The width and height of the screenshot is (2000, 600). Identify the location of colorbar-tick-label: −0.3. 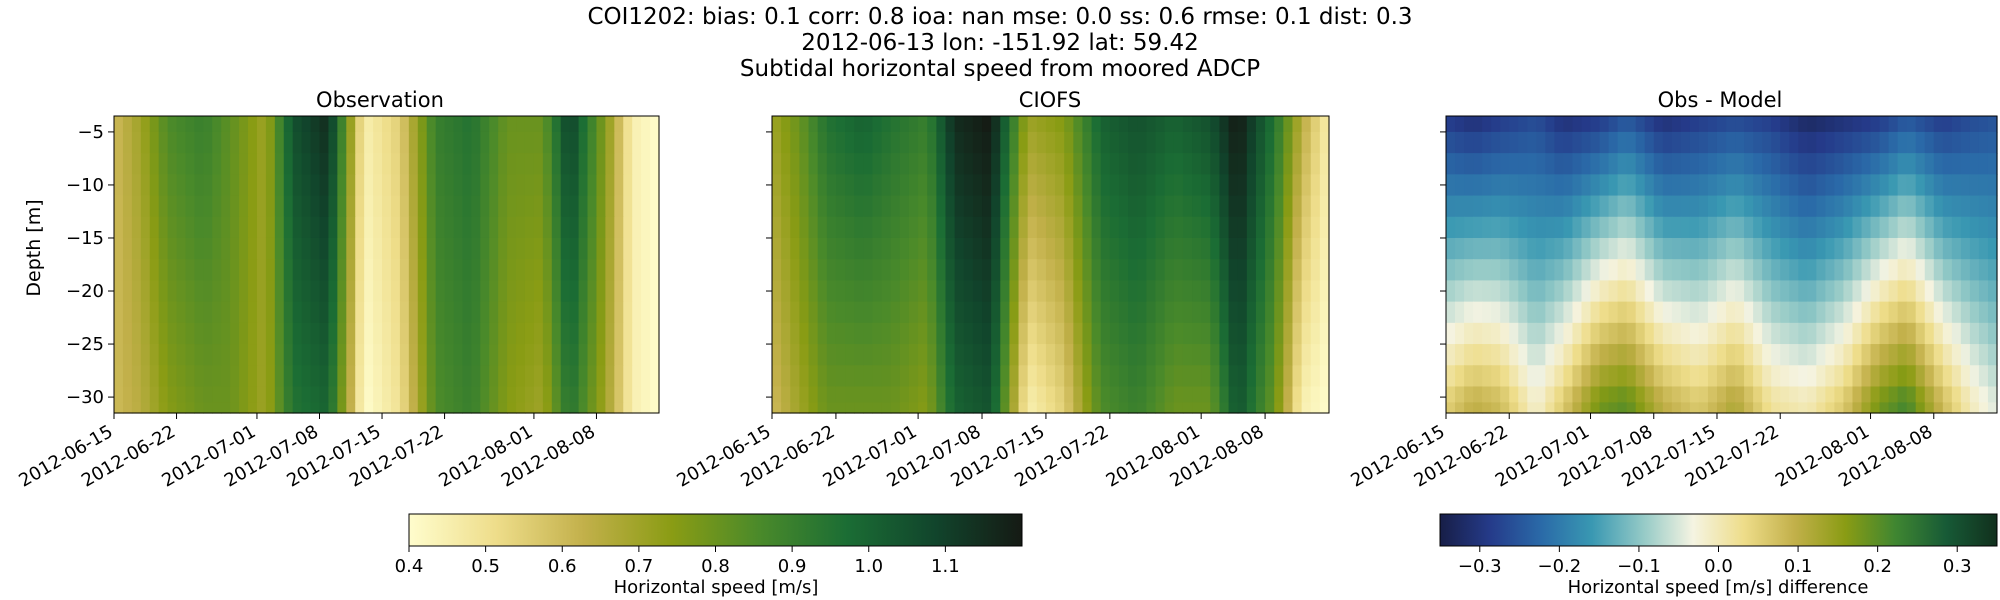
(1480, 566).